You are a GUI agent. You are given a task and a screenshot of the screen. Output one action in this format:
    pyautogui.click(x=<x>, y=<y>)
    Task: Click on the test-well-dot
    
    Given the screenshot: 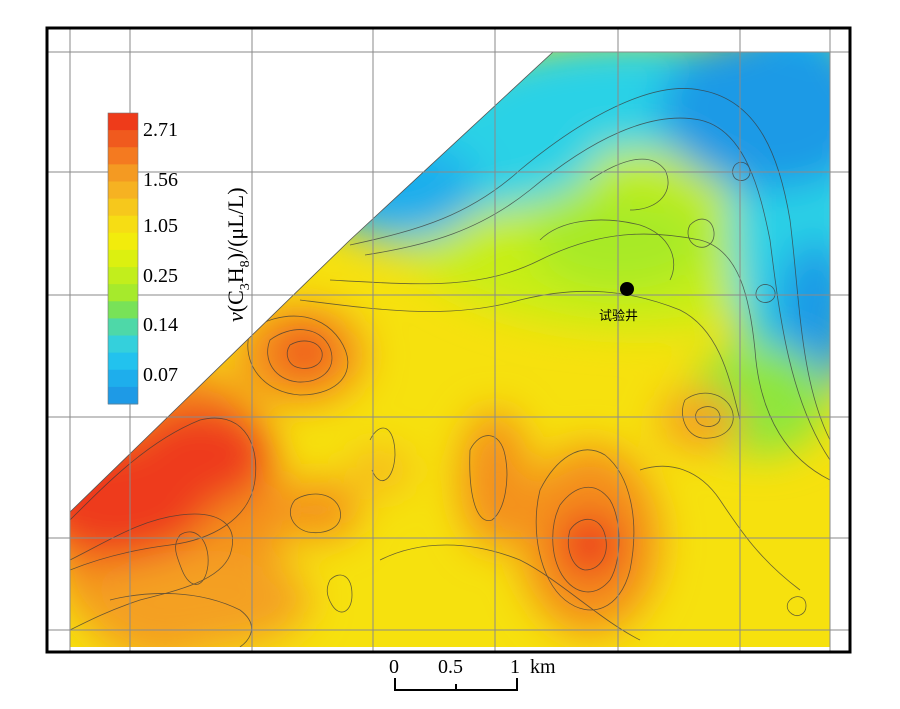 What is the action you would take?
    pyautogui.click(x=627, y=289)
    